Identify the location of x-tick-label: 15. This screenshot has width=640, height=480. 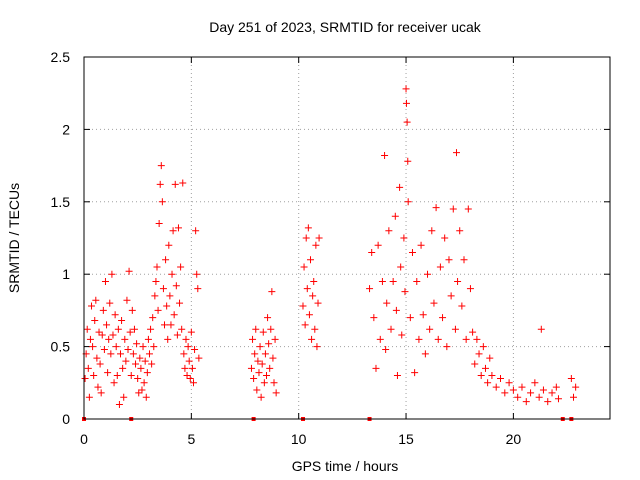
(406, 439).